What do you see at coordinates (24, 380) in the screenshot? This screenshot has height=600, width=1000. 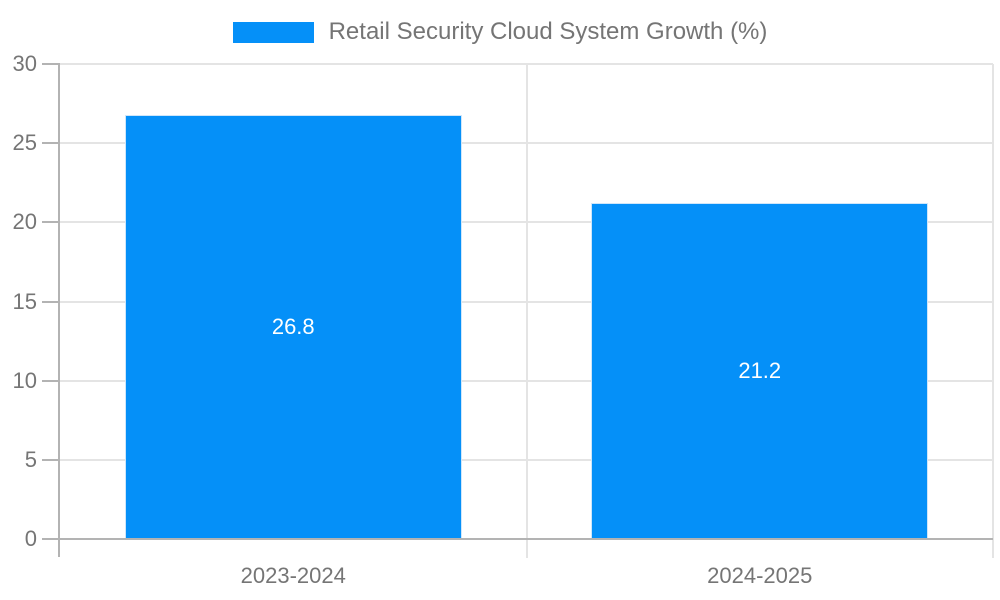 I see `y-tick-label: 10` at bounding box center [24, 380].